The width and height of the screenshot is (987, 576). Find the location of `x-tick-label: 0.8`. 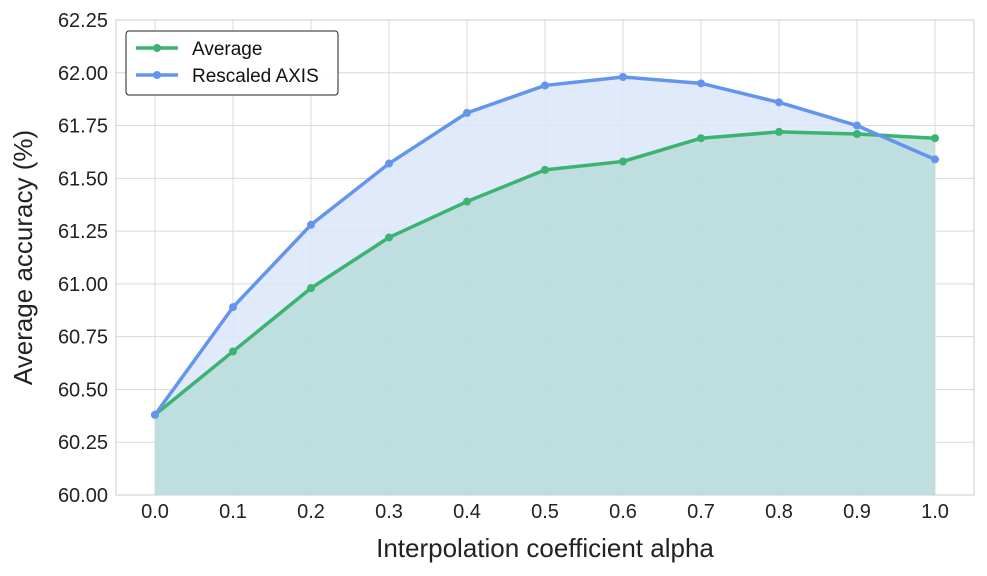

x-tick-label: 0.8 is located at coordinates (779, 512).